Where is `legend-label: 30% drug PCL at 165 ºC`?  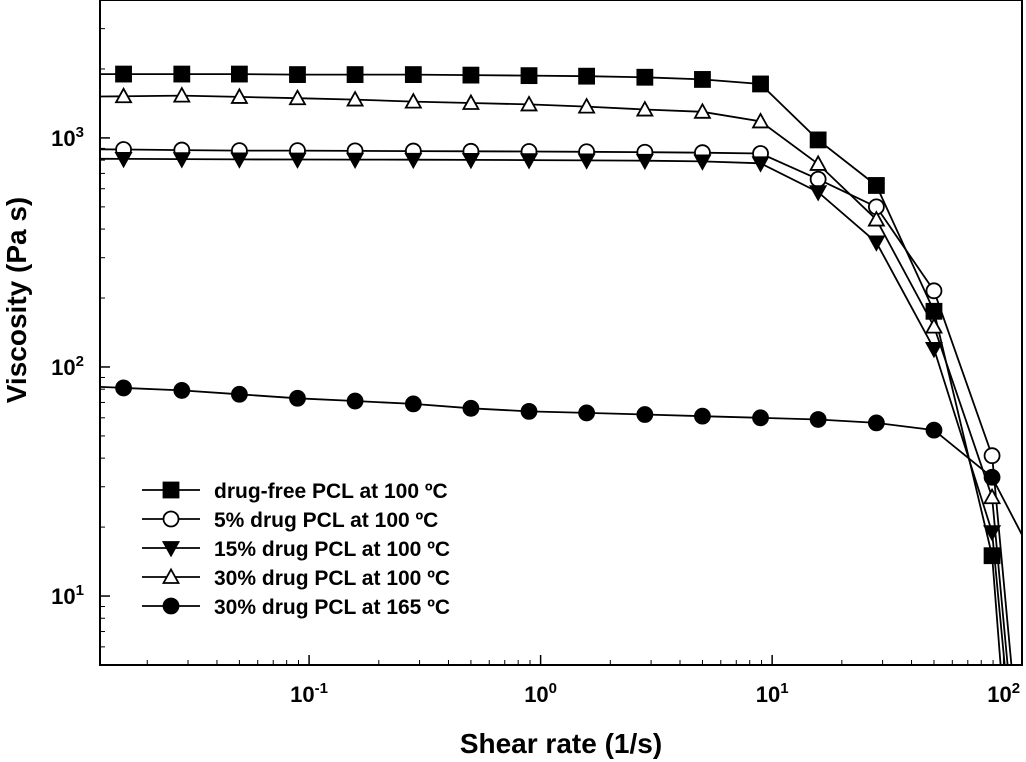
legend-label: 30% drug PCL at 165 ºC is located at coordinates (332, 607).